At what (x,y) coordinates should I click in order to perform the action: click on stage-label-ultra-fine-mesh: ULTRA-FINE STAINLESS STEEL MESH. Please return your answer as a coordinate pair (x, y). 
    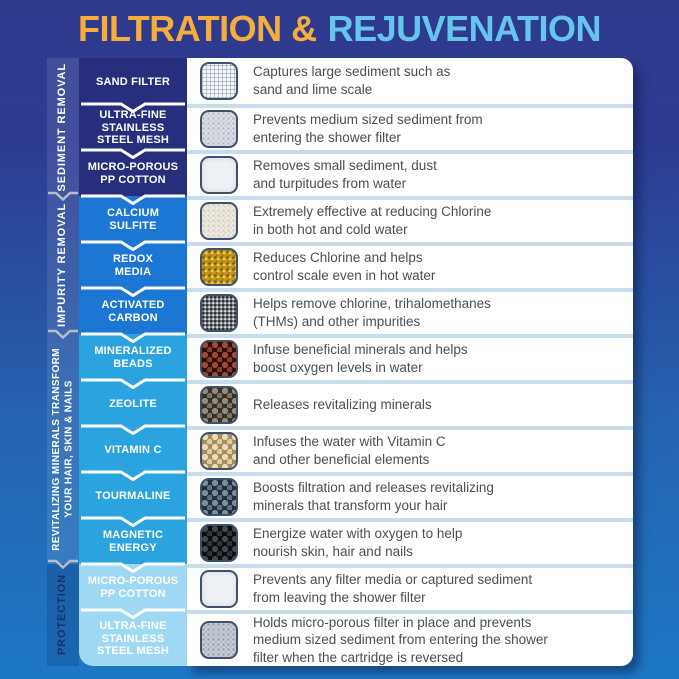
    Looking at the image, I should click on (133, 126).